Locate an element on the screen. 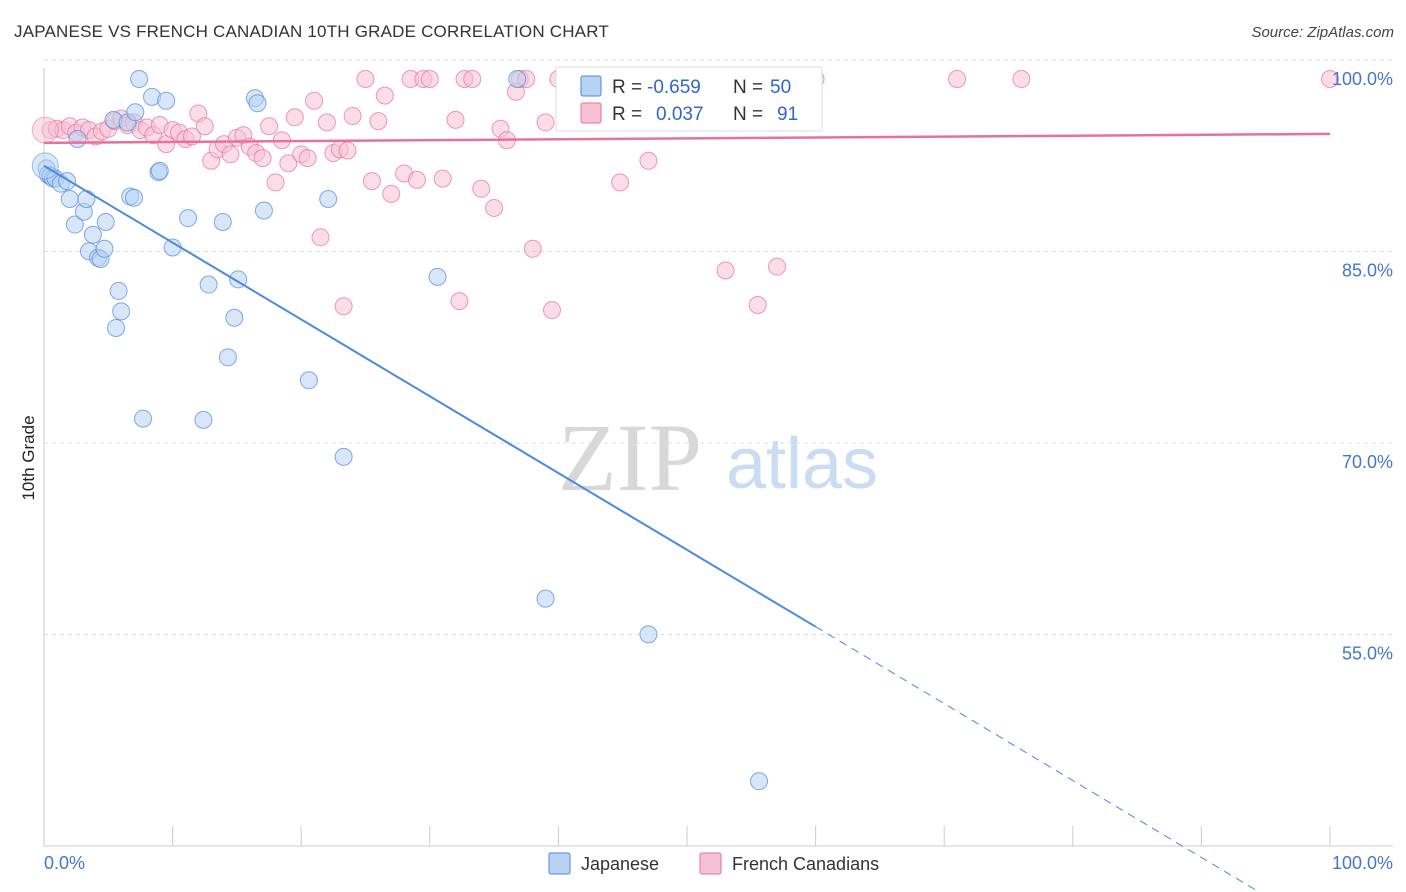  legend-swatch-french is located at coordinates (591, 113).